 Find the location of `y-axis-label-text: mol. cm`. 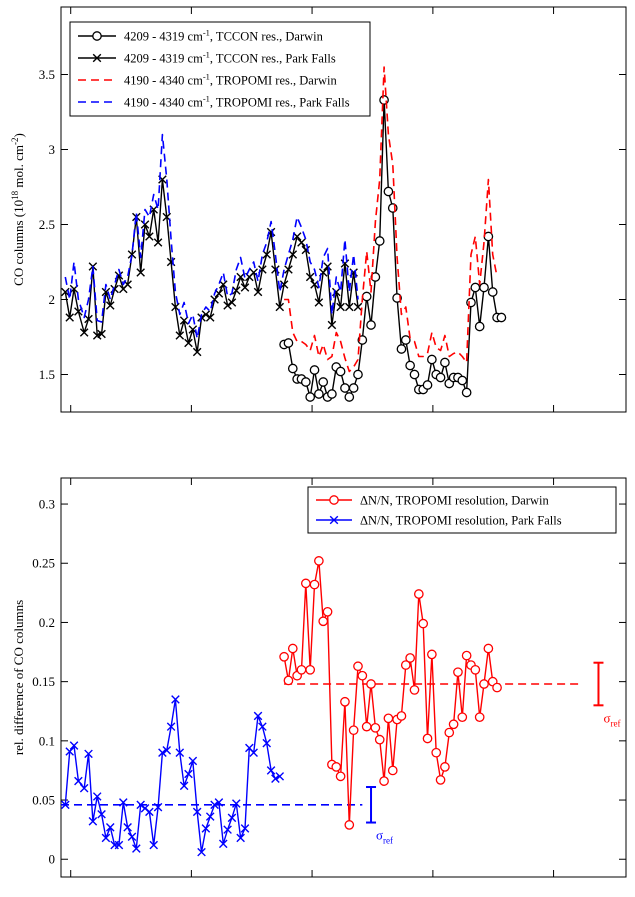

y-axis-label-text: mol. cm is located at coordinates (18, 168).